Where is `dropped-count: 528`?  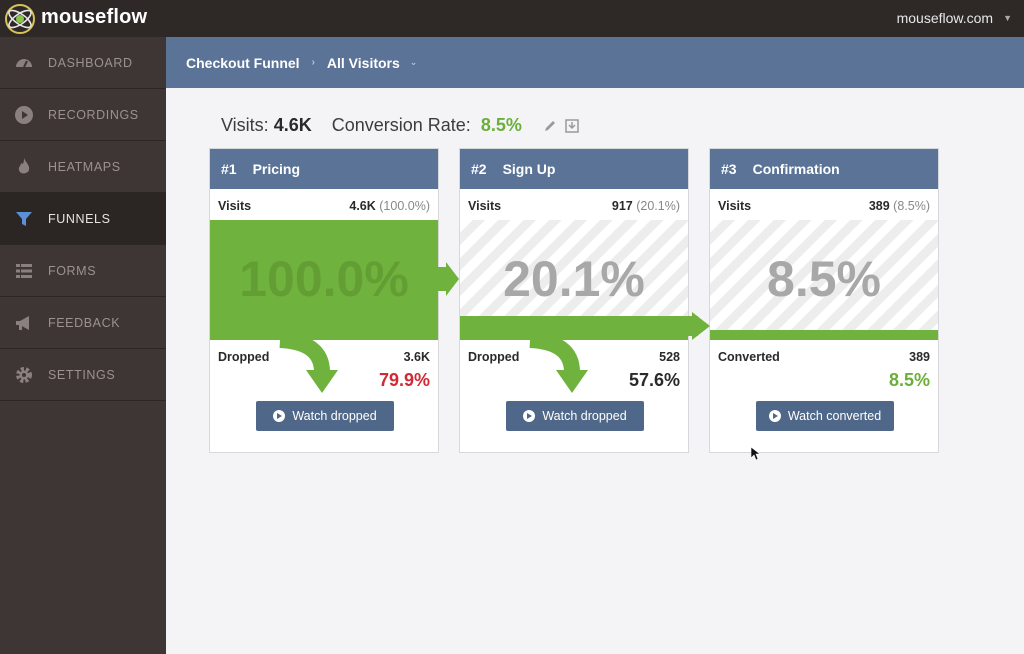 dropped-count: 528 is located at coordinates (669, 357).